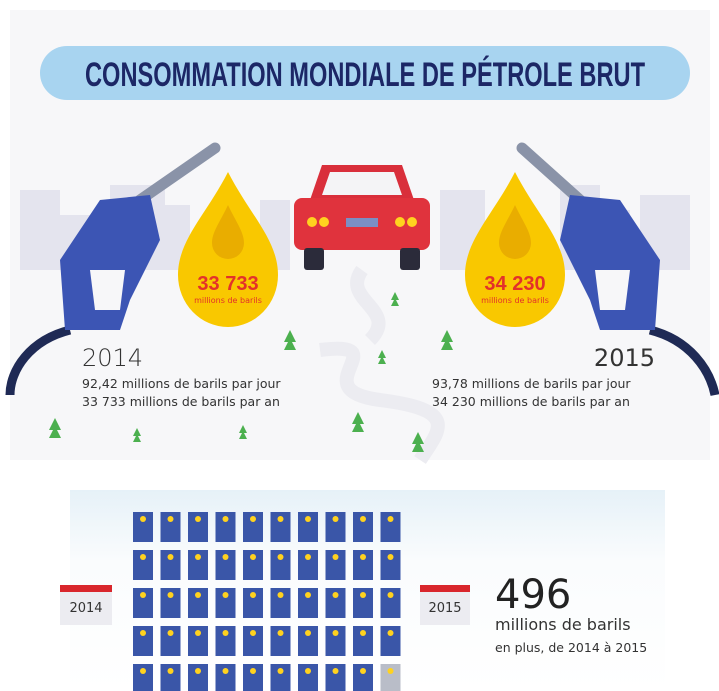  I want to click on right-pump, so click(617, 269).